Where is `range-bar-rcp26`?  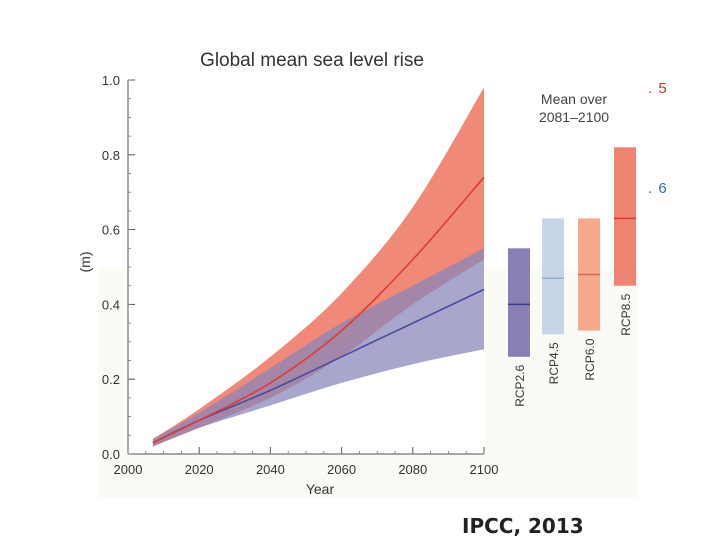 range-bar-rcp26 is located at coordinates (519, 302).